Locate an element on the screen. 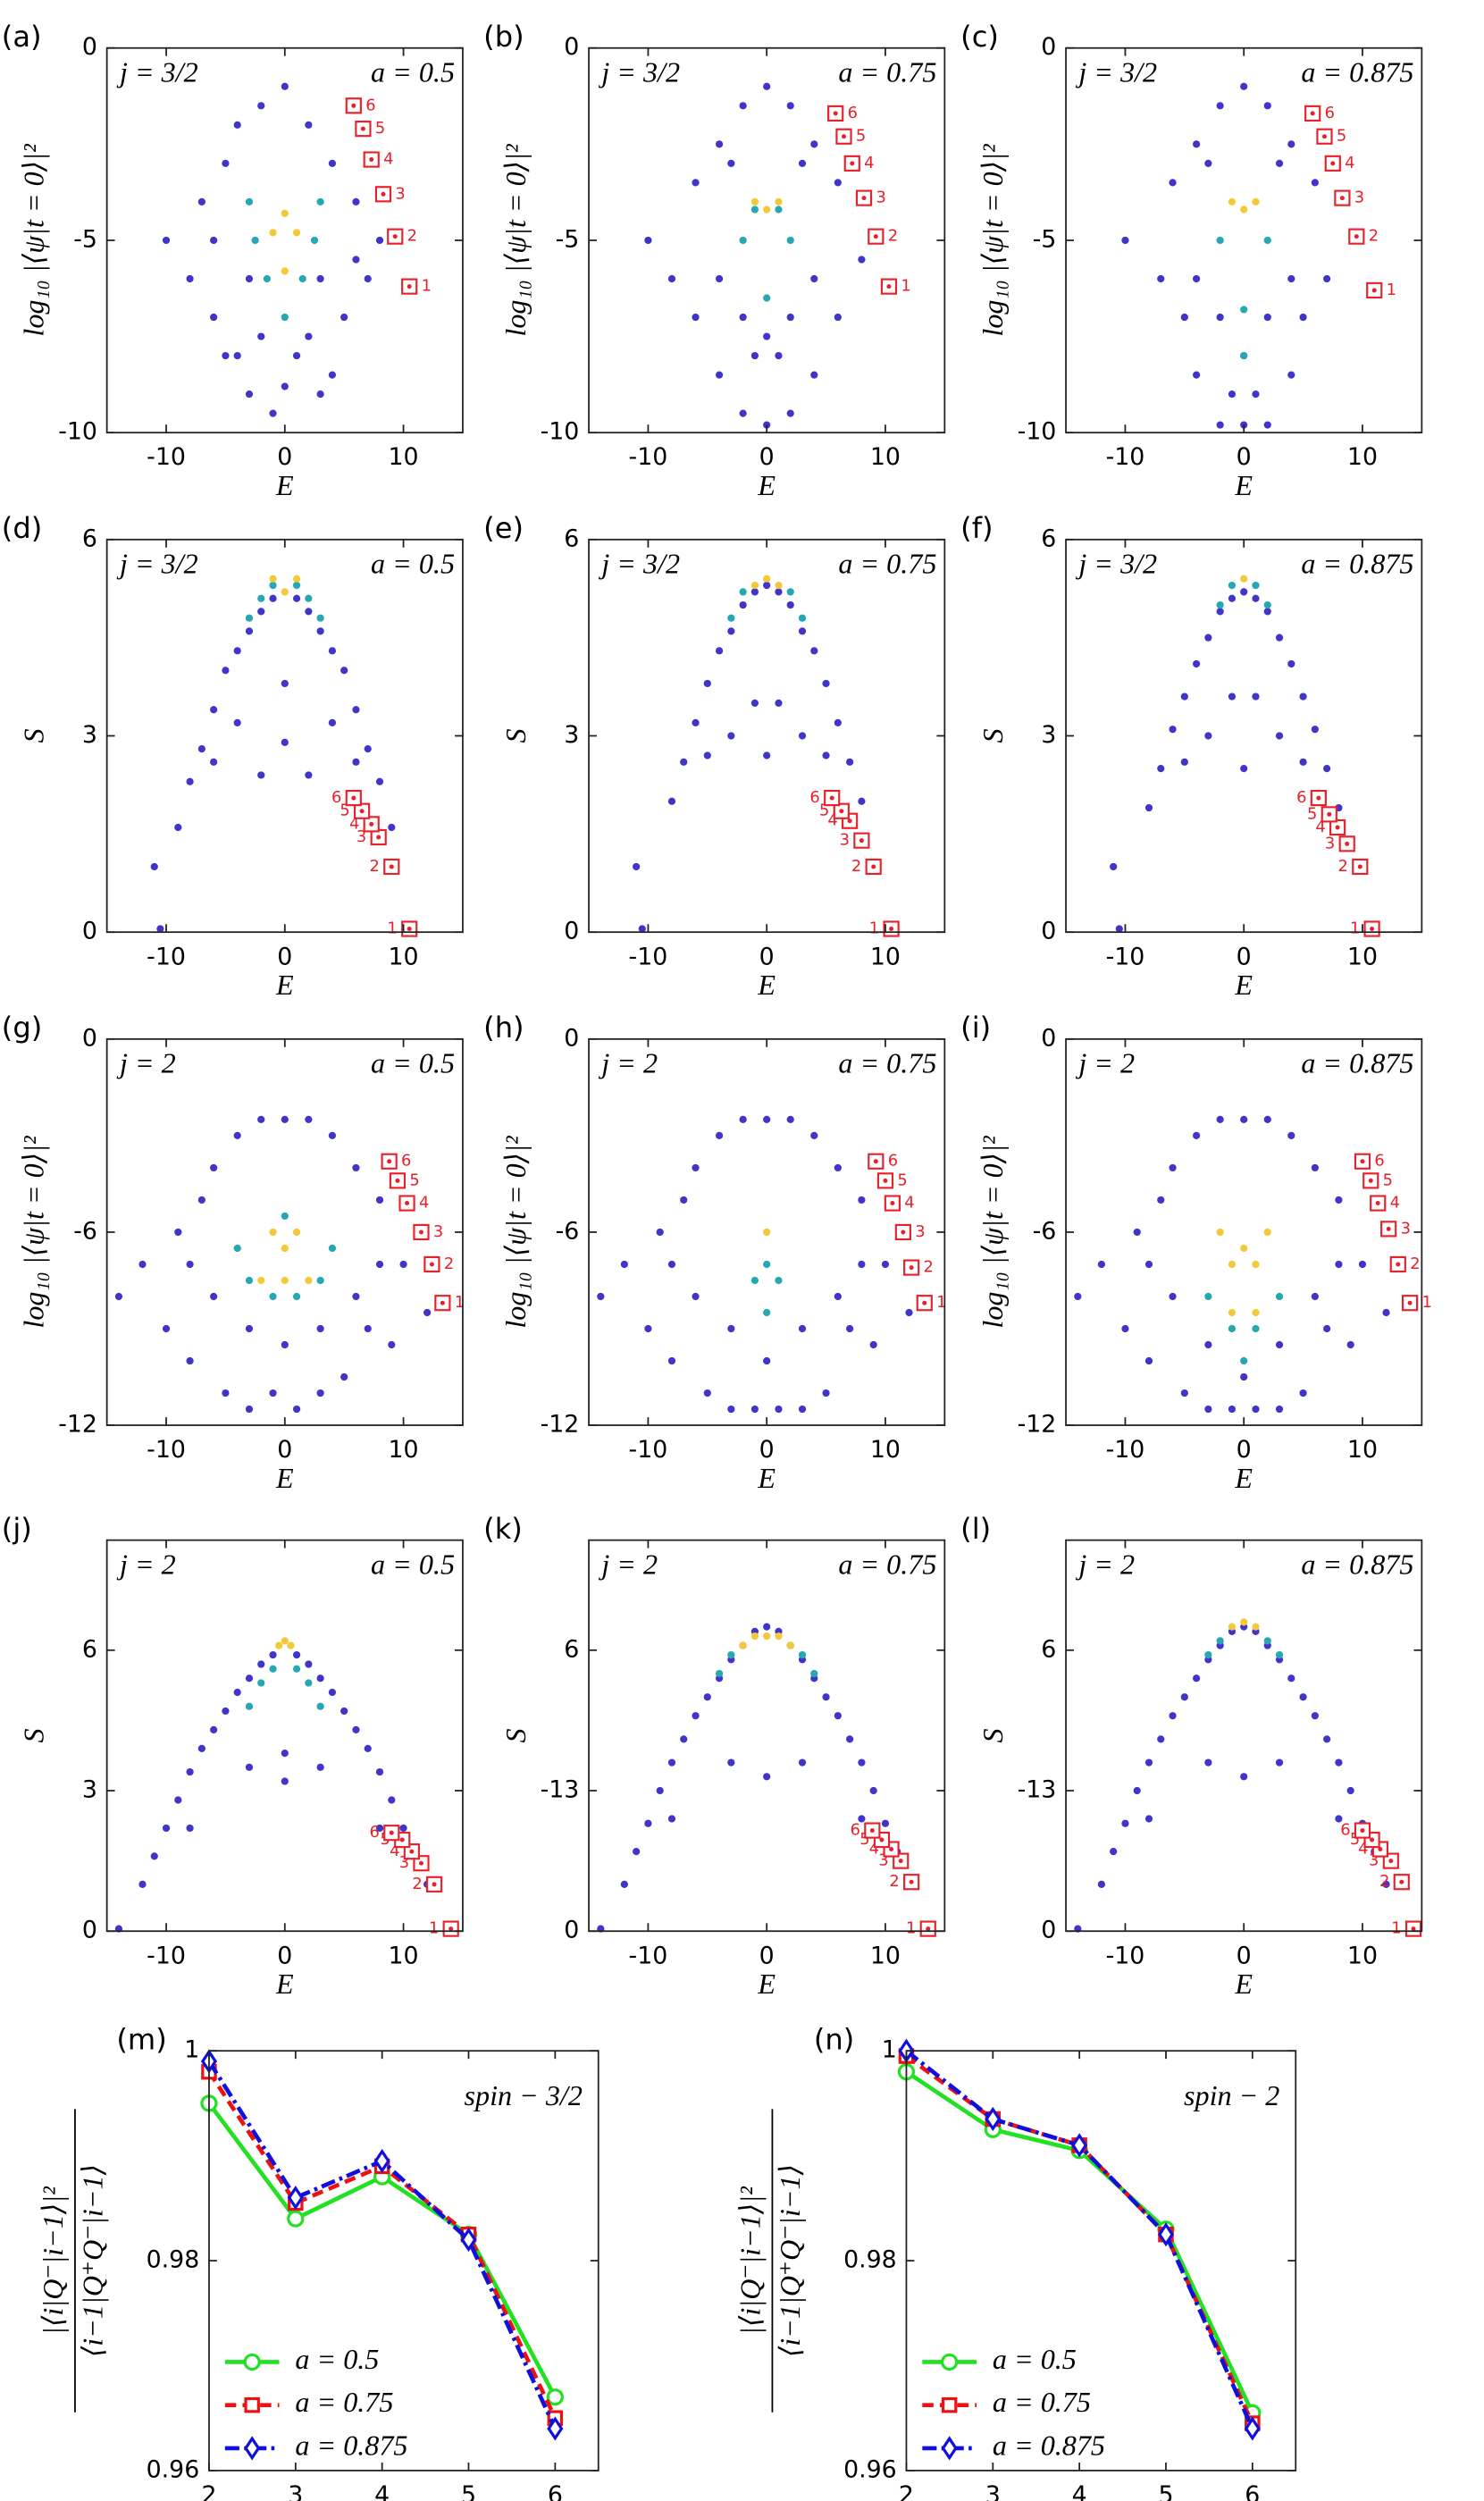 This screenshot has height=2501, width=1484. legend-marker is located at coordinates (252, 2404).